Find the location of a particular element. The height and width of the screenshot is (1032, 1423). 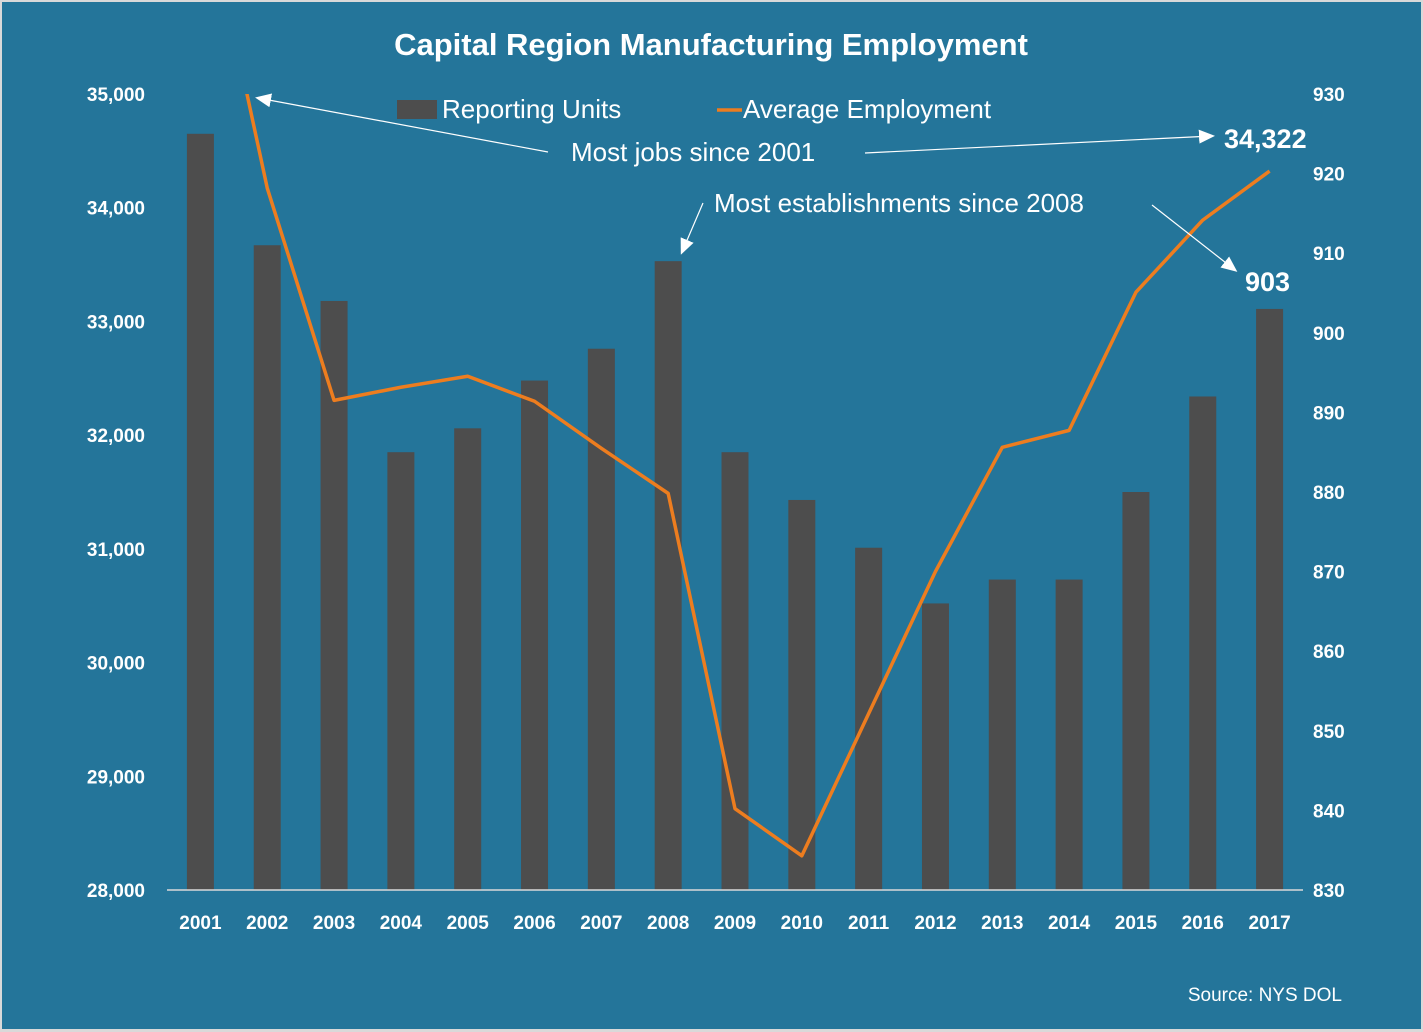

legend-label-average-employment: Average Employment is located at coordinates (867, 109).